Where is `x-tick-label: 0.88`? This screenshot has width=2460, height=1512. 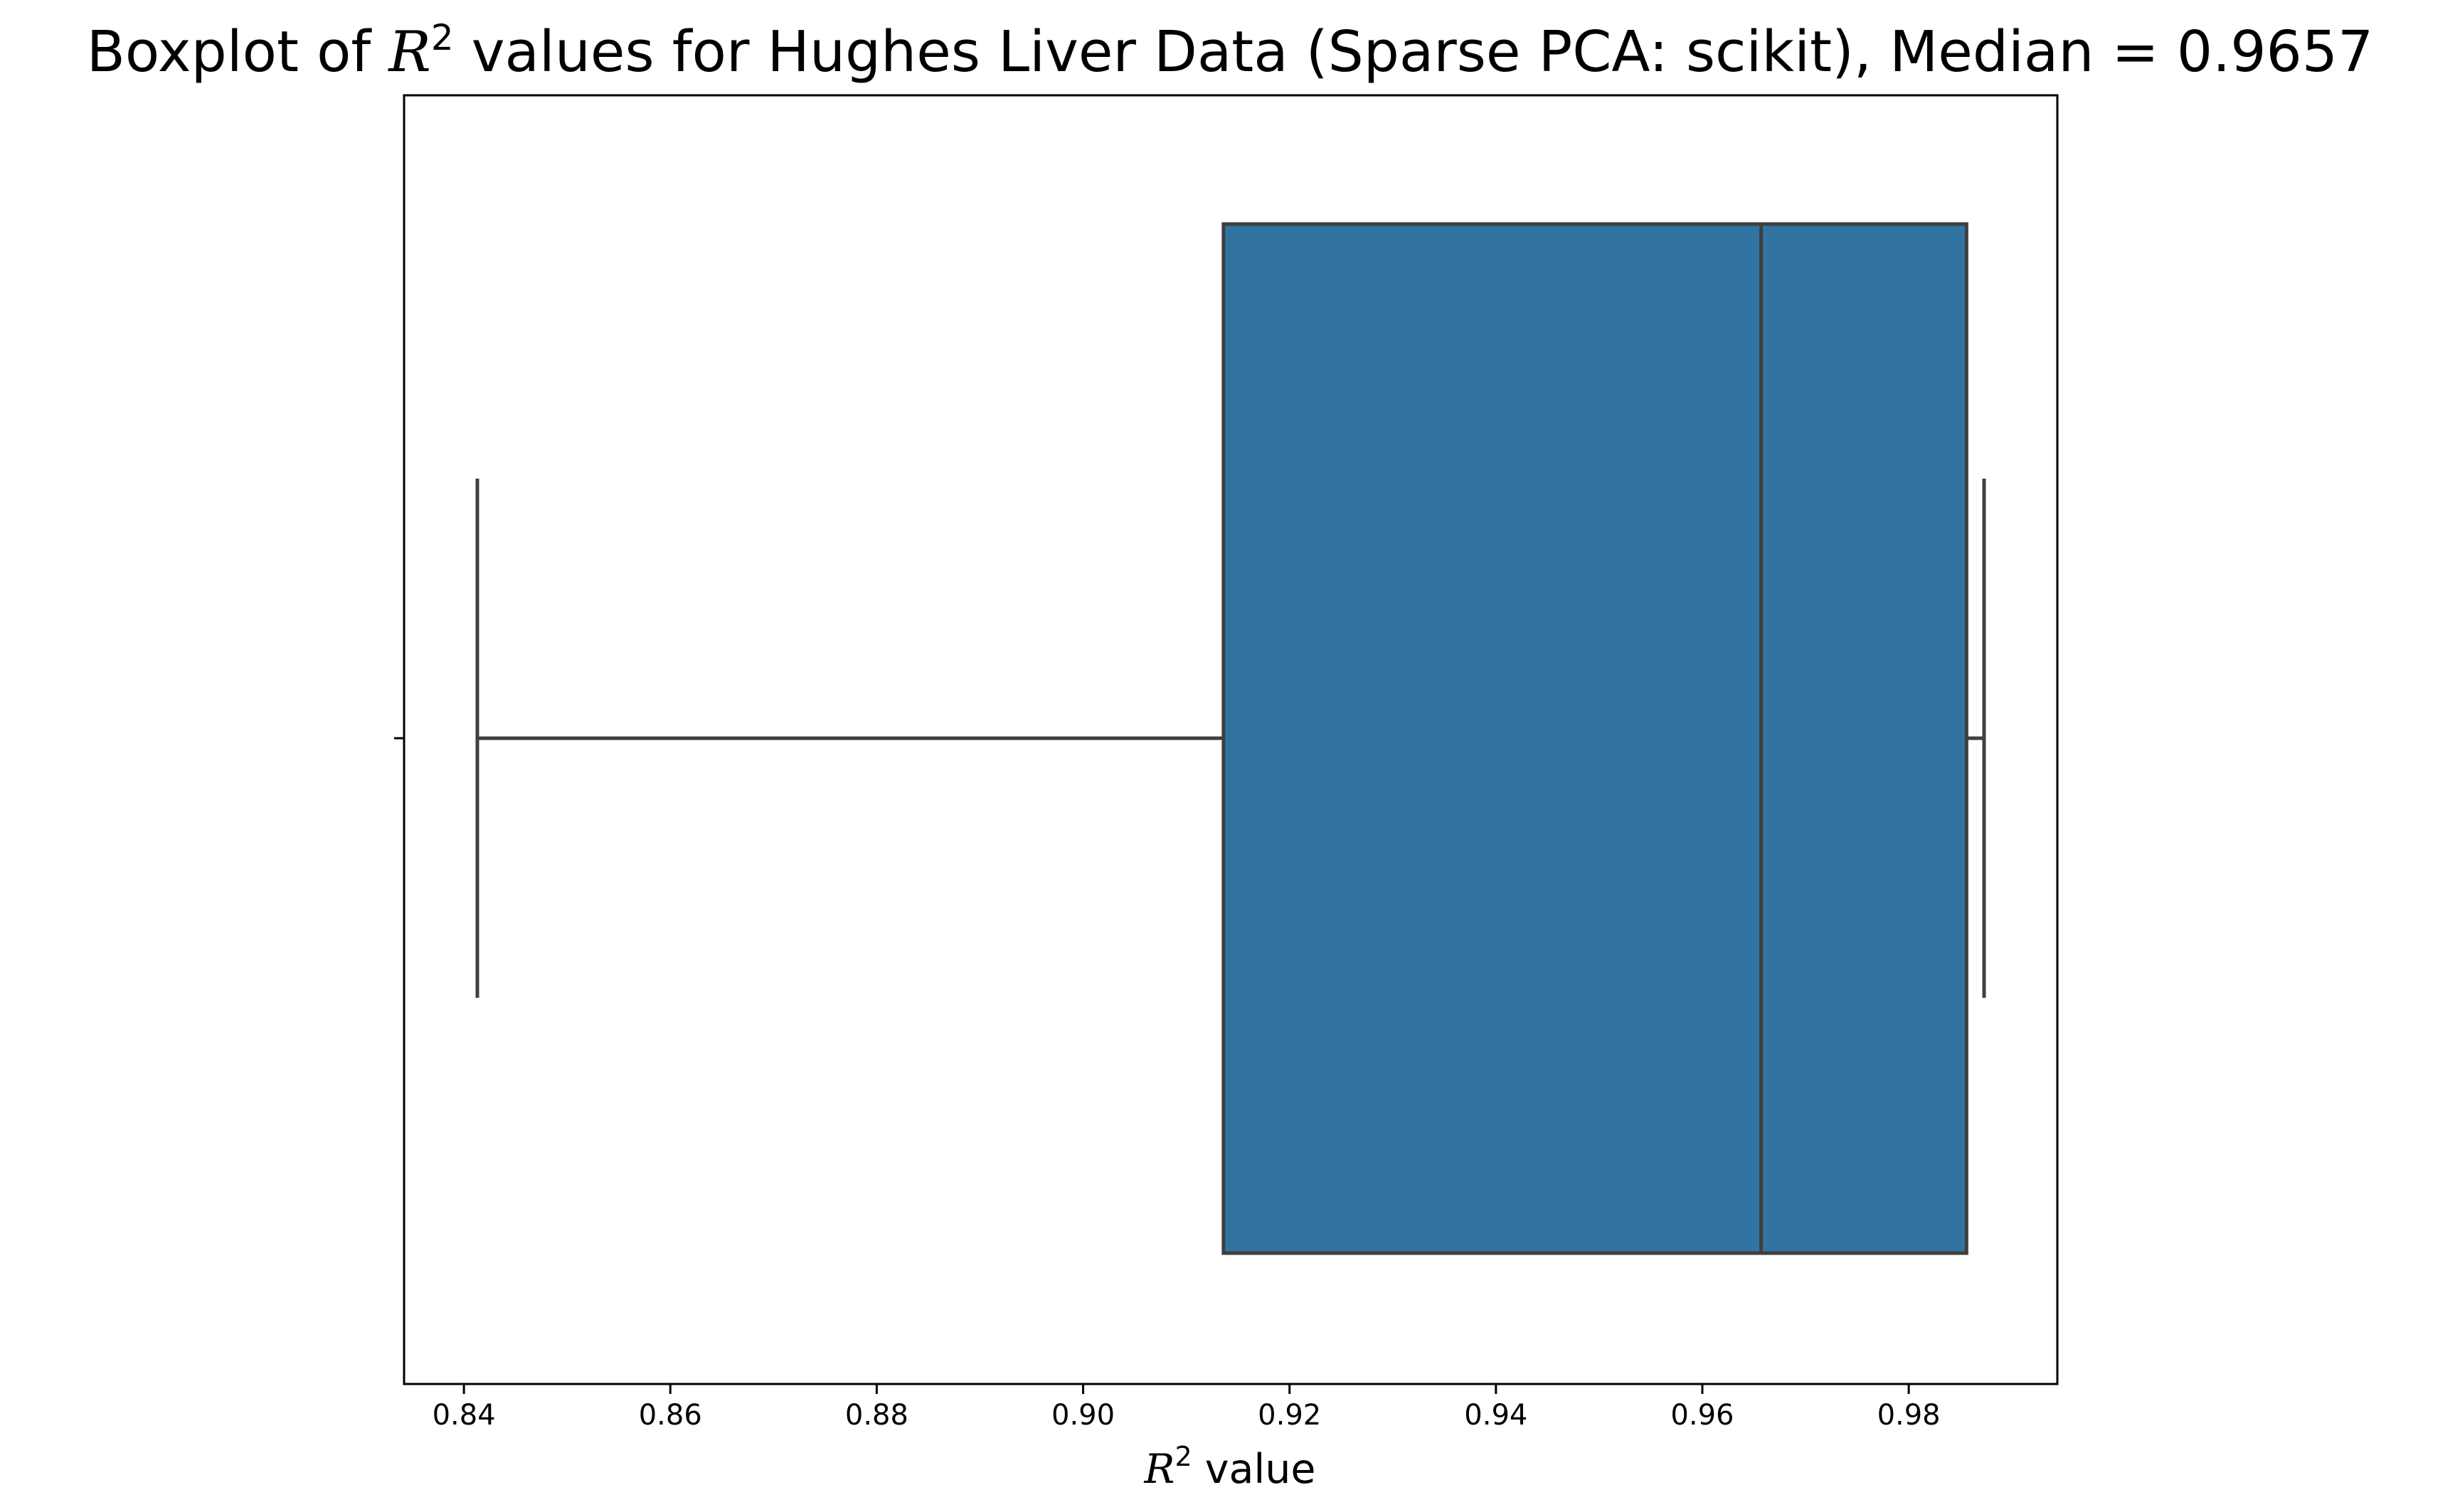 x-tick-label: 0.88 is located at coordinates (877, 1415).